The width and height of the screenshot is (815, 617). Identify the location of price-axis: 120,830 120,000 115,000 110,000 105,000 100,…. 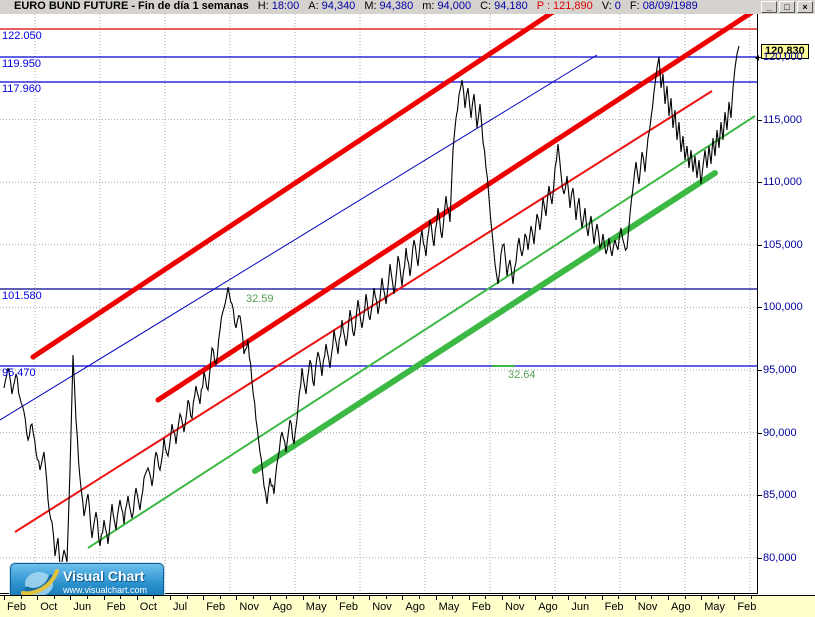
(785, 304).